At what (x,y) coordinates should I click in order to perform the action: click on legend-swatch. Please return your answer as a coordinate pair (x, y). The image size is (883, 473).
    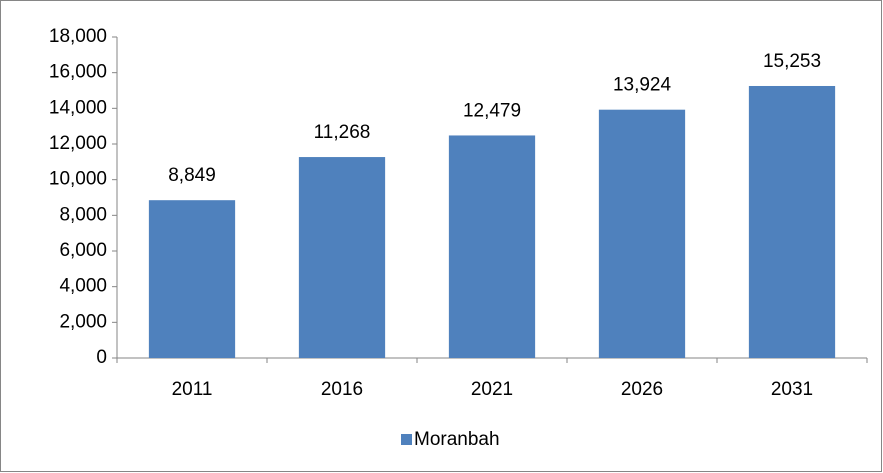
    Looking at the image, I should click on (406, 439).